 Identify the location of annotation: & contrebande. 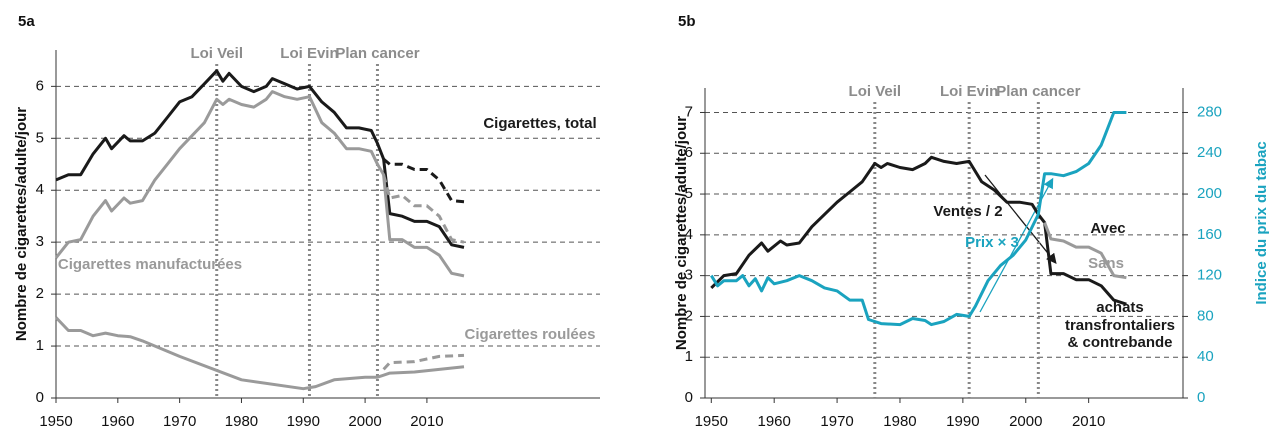
(1119, 342).